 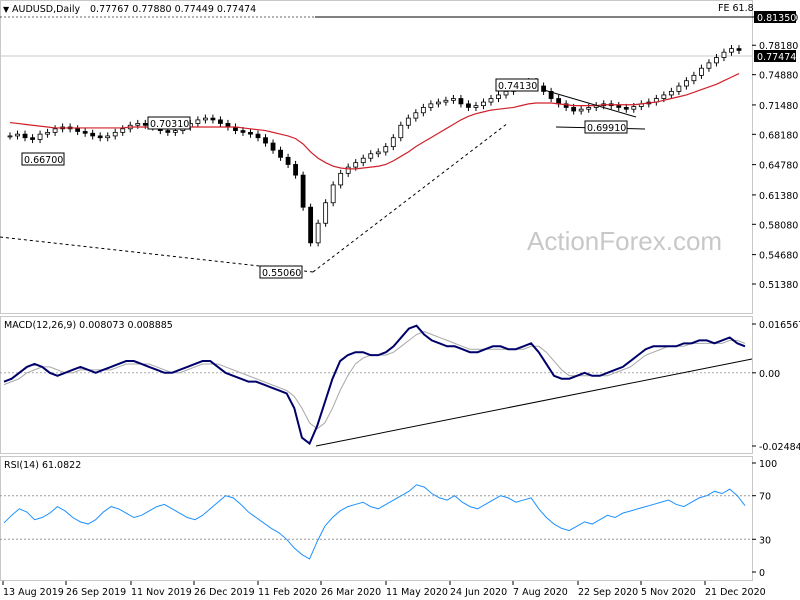 I want to click on rsi-tick-label: 30, so click(x=765, y=540).